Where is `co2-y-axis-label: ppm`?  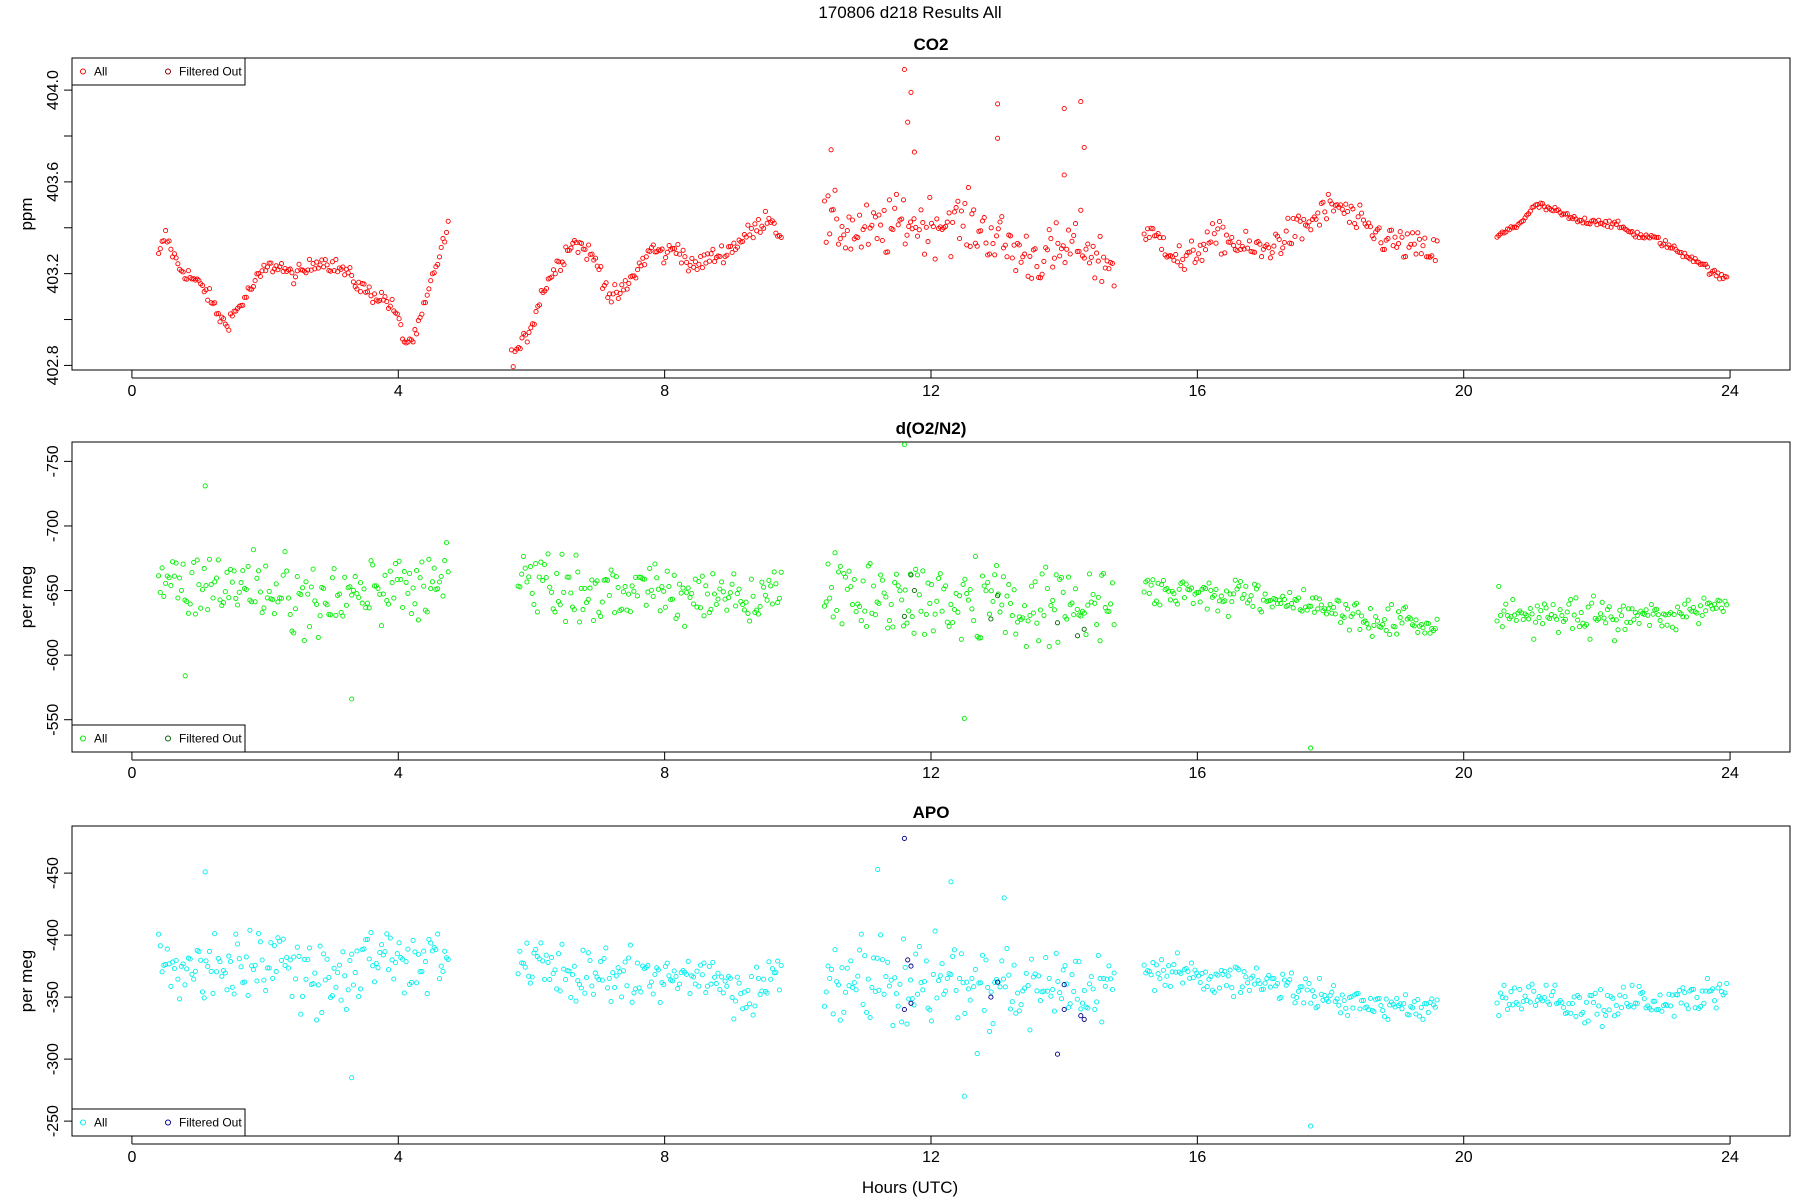
co2-y-axis-label: ppm is located at coordinates (26, 213).